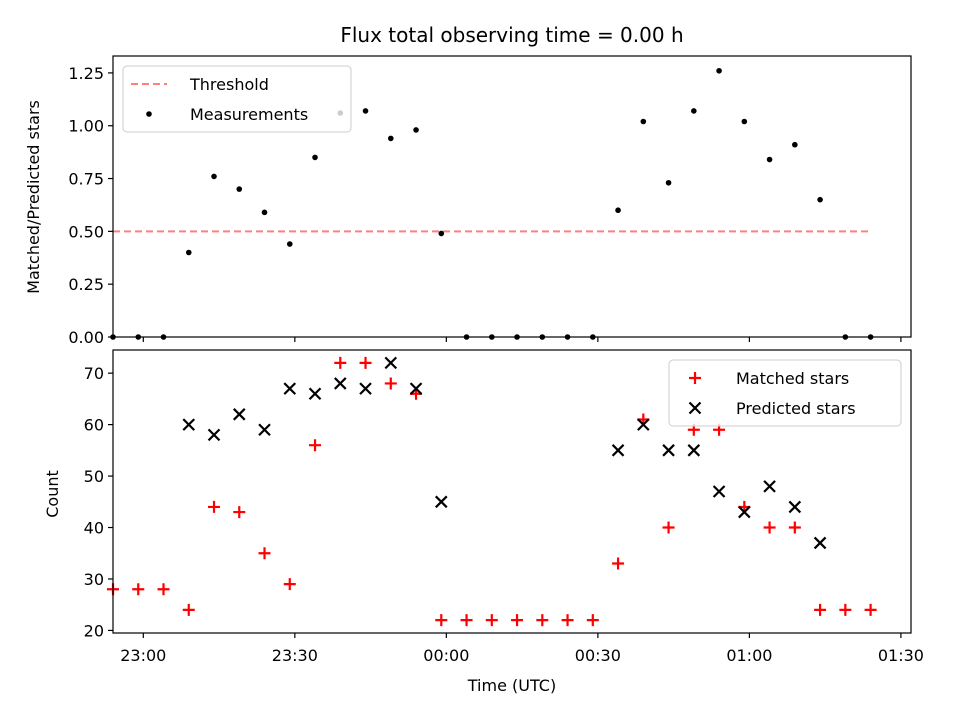 Image resolution: width=960 pixels, height=720 pixels. I want to click on legend: Matched stars Predicted stars, so click(785, 393).